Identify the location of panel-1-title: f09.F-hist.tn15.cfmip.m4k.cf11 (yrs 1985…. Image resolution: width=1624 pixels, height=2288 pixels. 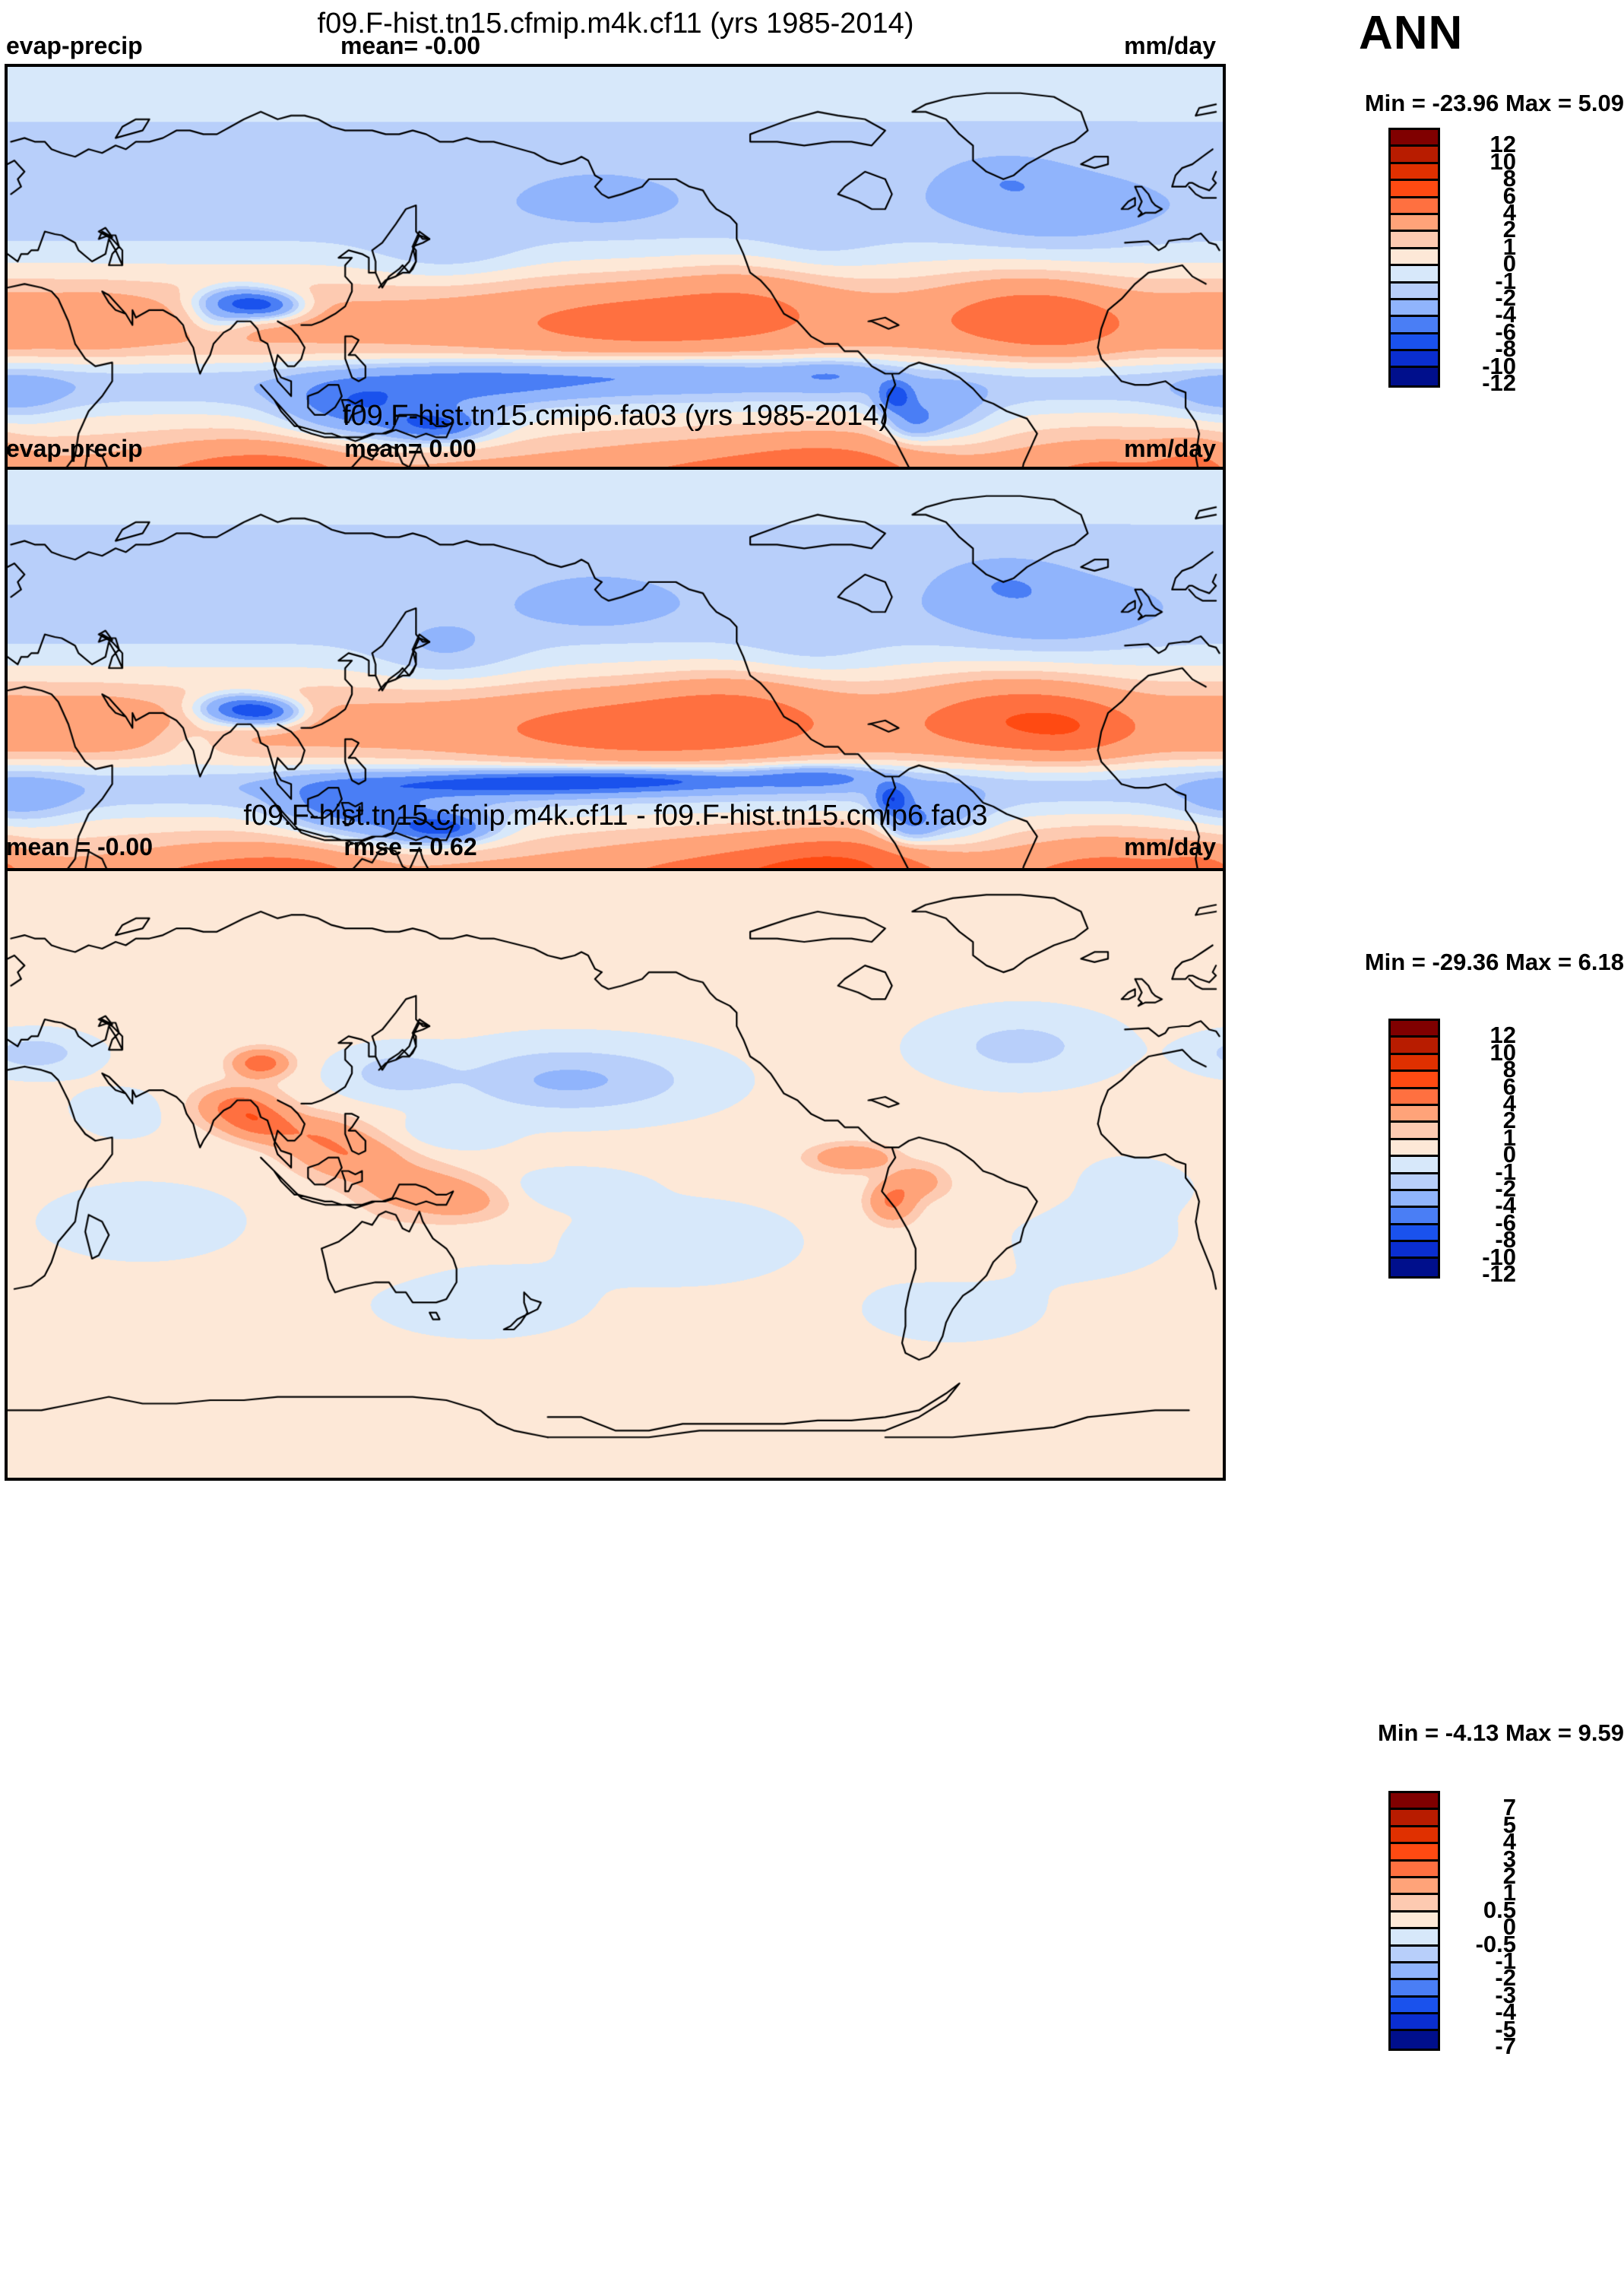
(616, 24).